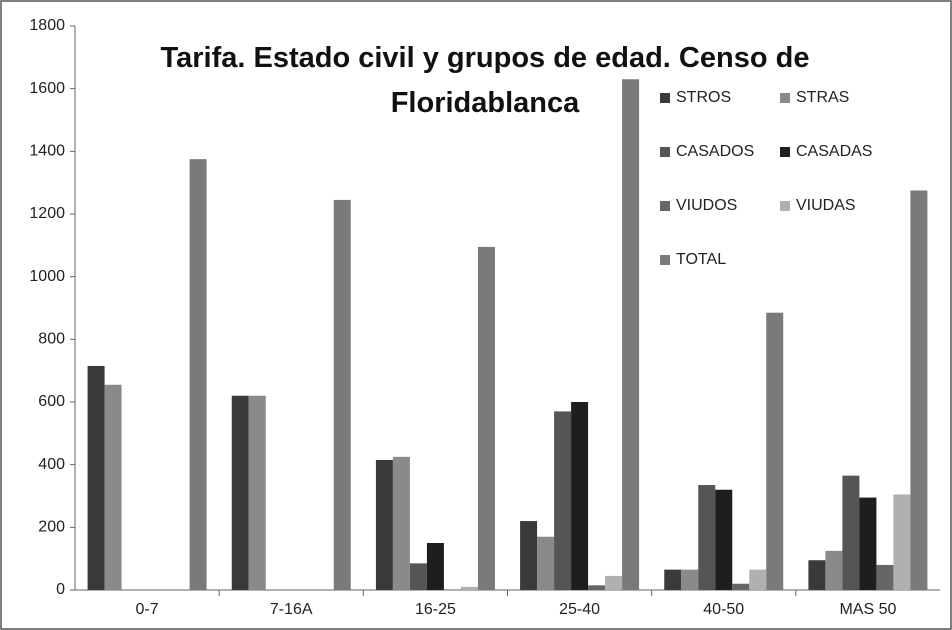 Image resolution: width=952 pixels, height=630 pixels. I want to click on legend-label: TOTAL, so click(701, 259).